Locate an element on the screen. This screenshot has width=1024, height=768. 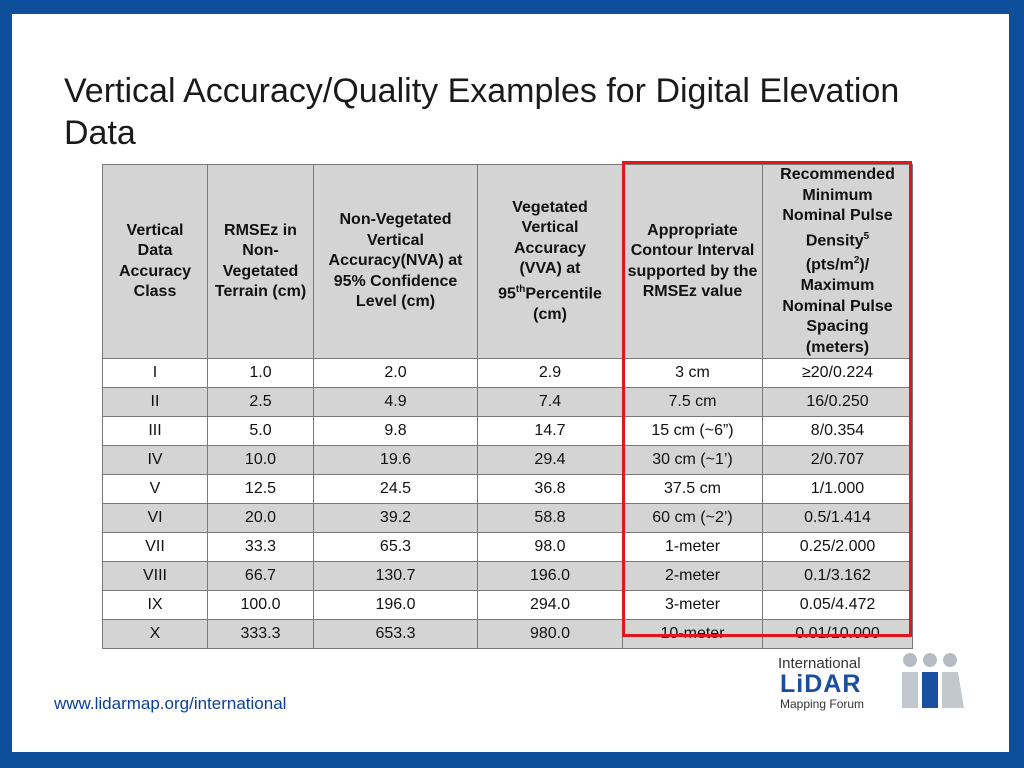
cell-pulse: 0.1/3.162 is located at coordinates (837, 576).